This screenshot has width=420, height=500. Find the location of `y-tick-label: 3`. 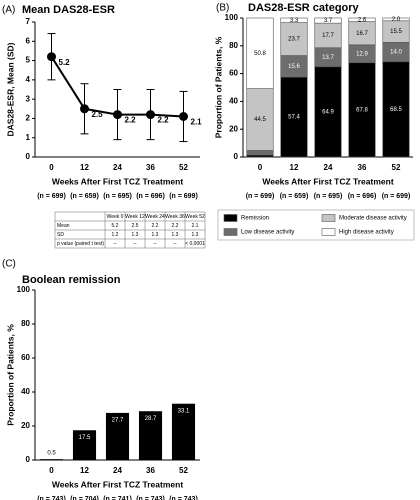

y-tick-label: 3 is located at coordinates (28, 98).